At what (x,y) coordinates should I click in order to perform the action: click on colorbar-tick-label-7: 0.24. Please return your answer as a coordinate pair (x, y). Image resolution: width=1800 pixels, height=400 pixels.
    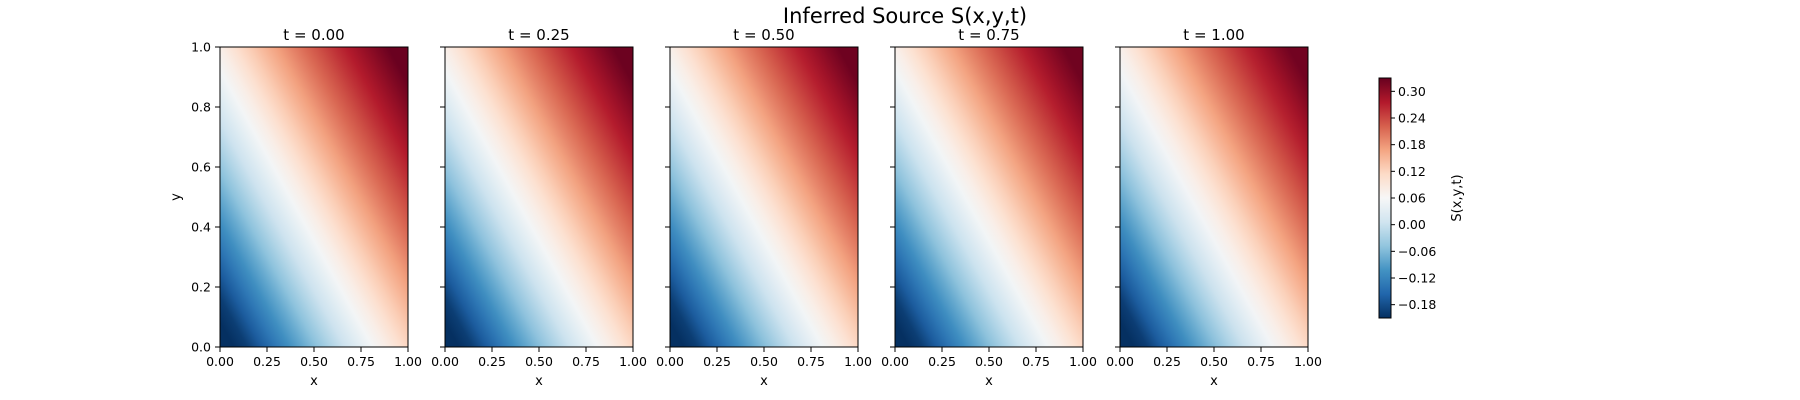
    Looking at the image, I should click on (1412, 118).